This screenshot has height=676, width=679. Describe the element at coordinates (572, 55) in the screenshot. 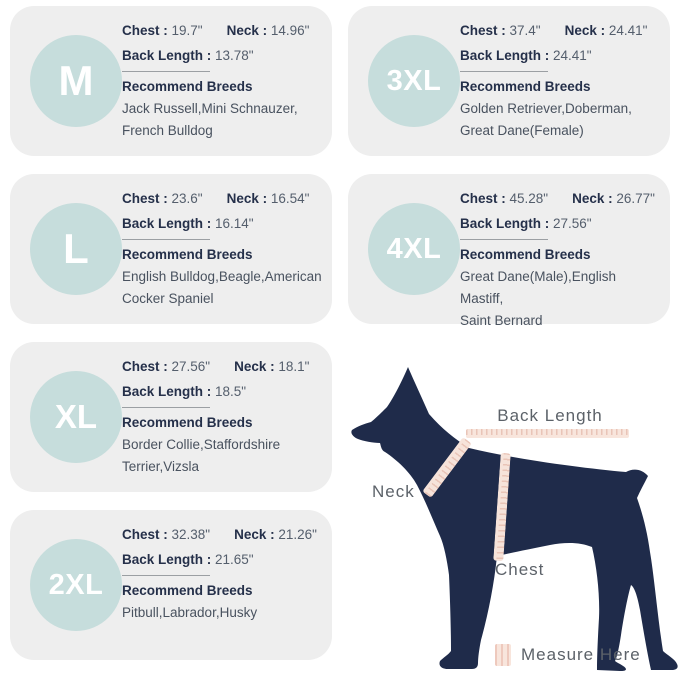

I see `back-length-value: 24.41"` at that location.